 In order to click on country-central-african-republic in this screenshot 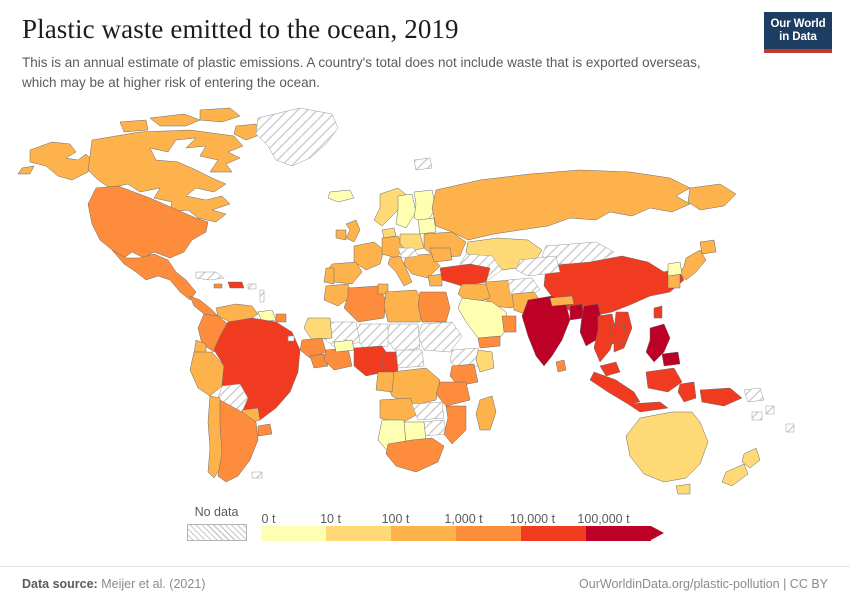, I will do `click(410, 359)`.